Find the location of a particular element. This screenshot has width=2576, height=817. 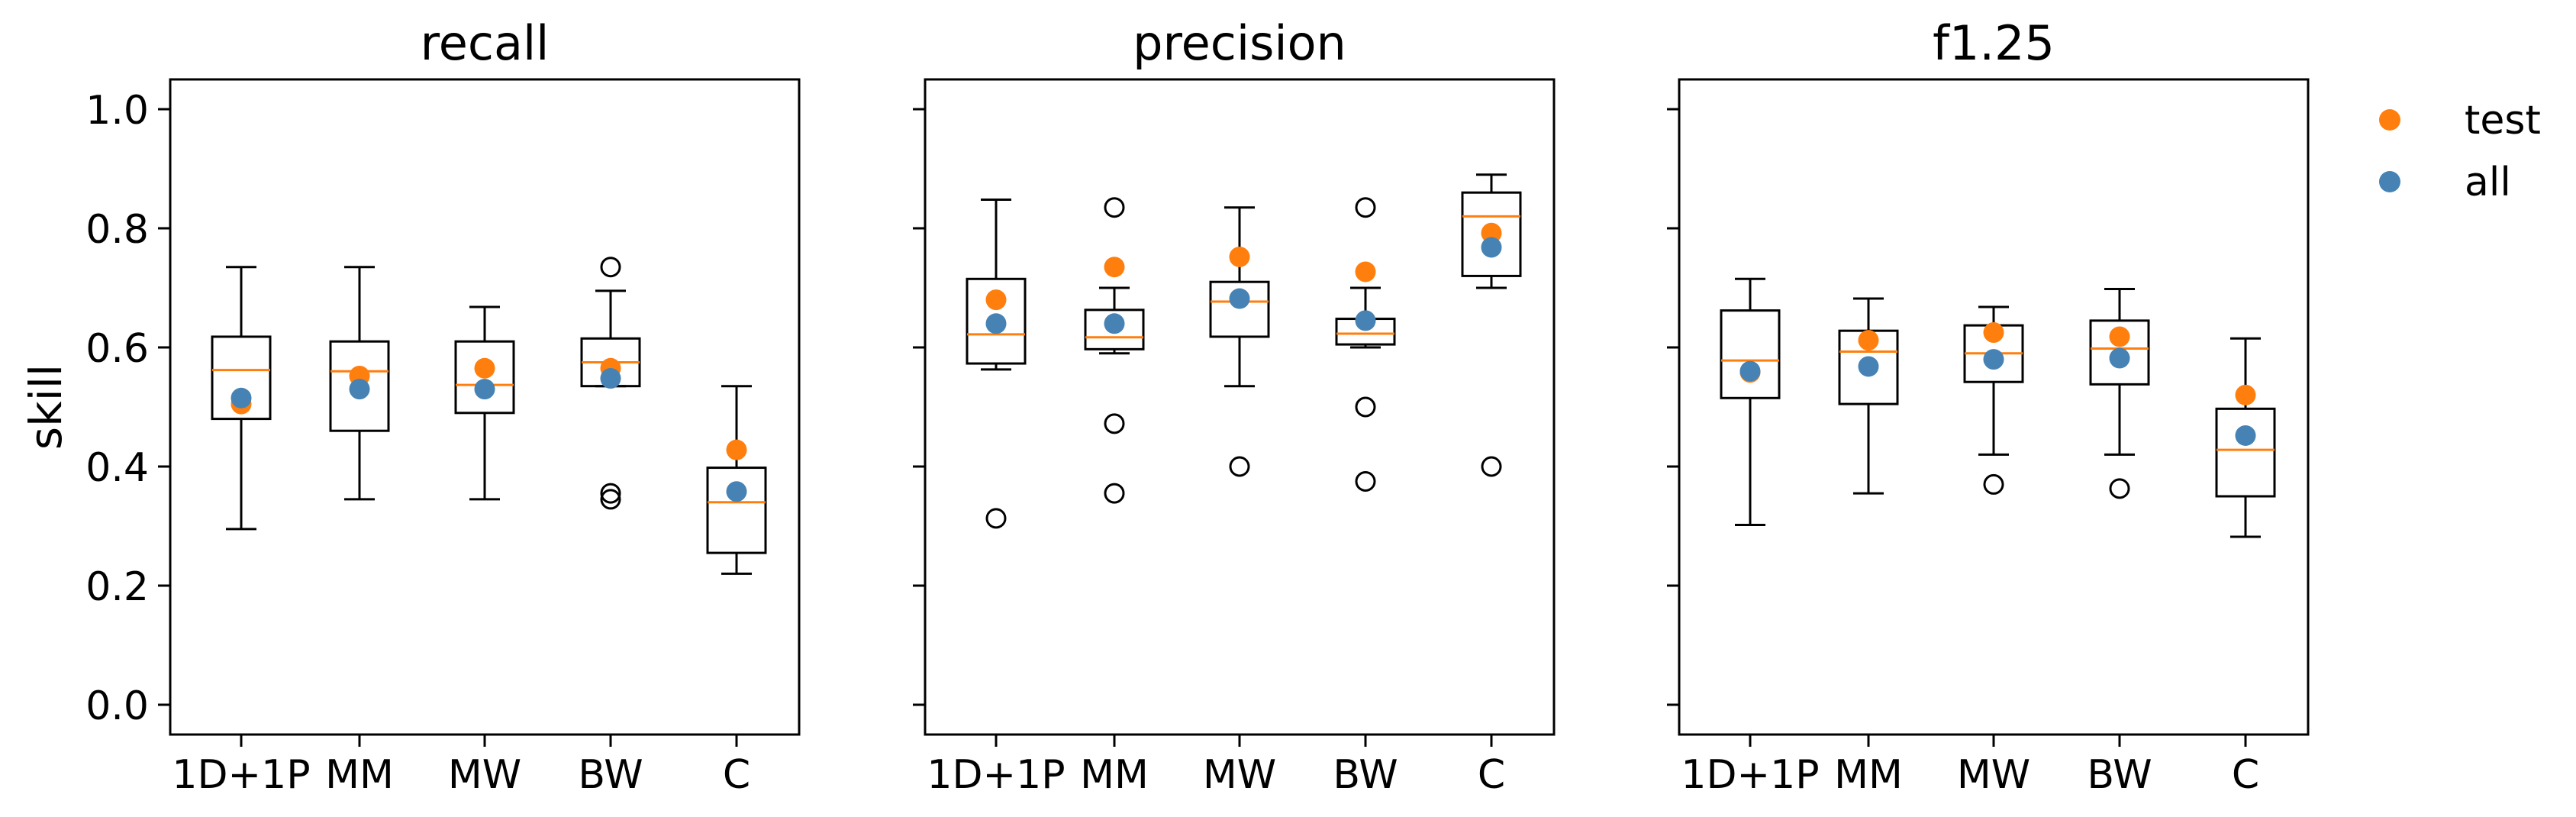

y-tick-label: 0.8 is located at coordinates (117, 230).